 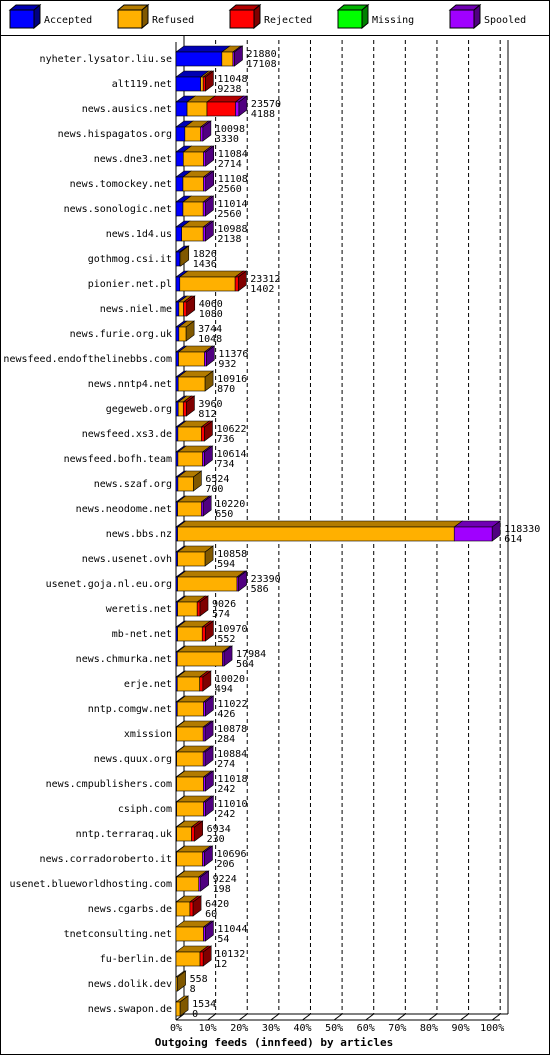 What do you see at coordinates (505, 20) in the screenshot?
I see `legend-label: Spooled` at bounding box center [505, 20].